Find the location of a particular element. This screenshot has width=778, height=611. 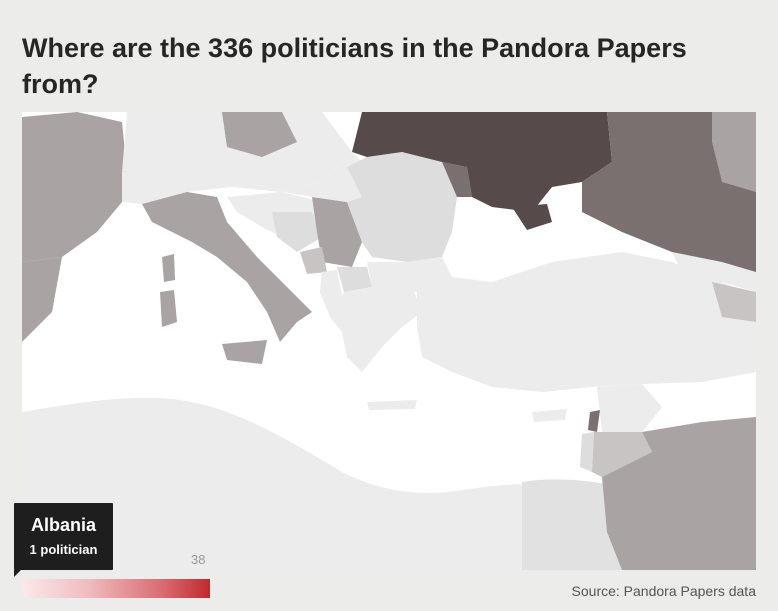

region-spain is located at coordinates (42, 299).